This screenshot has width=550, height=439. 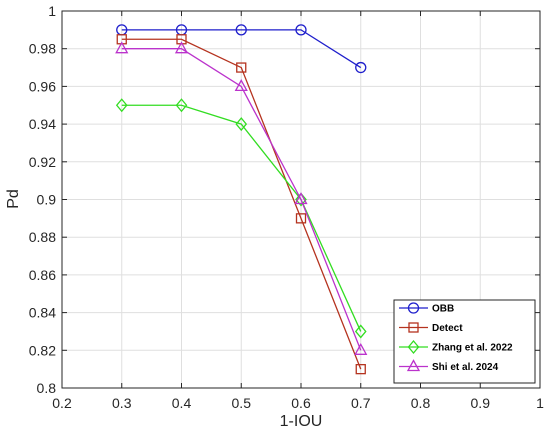 What do you see at coordinates (122, 403) in the screenshot?
I see `x-tick-label: 0.3` at bounding box center [122, 403].